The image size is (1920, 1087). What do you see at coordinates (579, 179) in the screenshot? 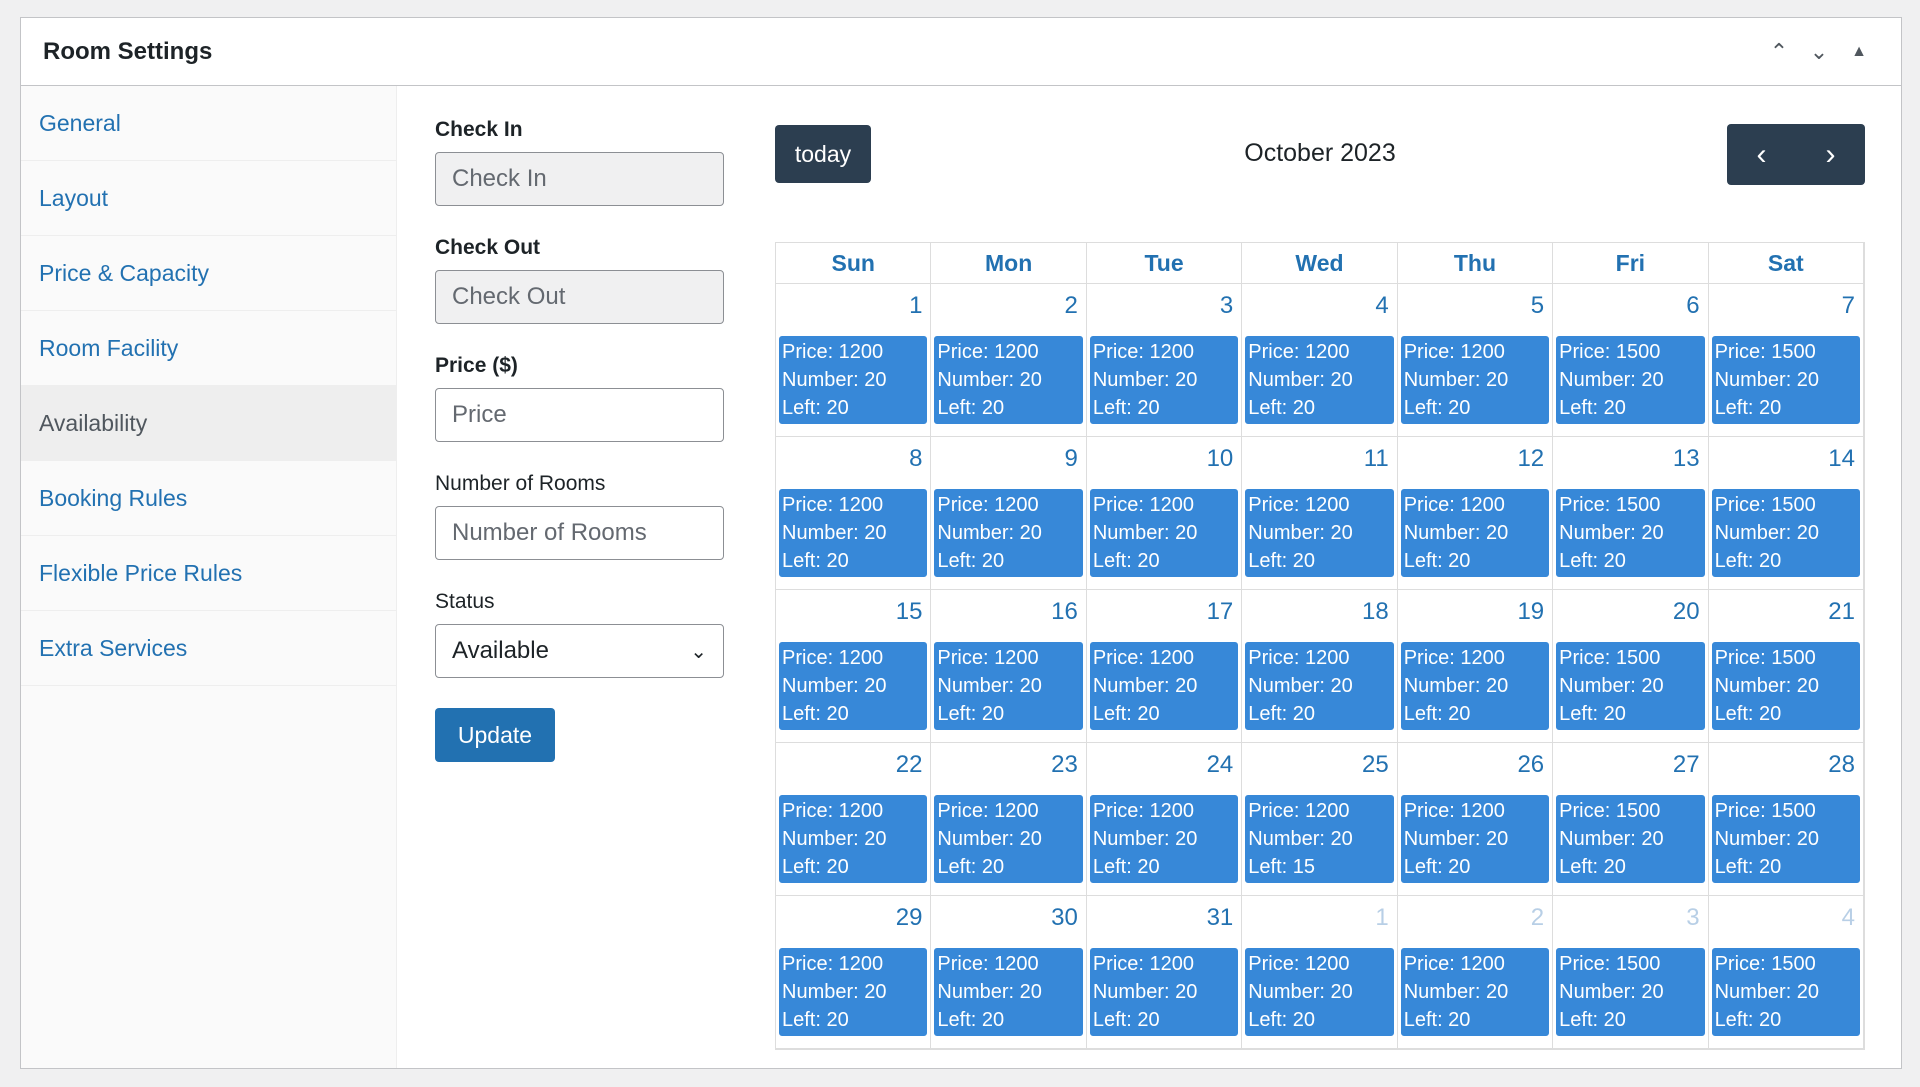
I see `check-in-input` at bounding box center [579, 179].